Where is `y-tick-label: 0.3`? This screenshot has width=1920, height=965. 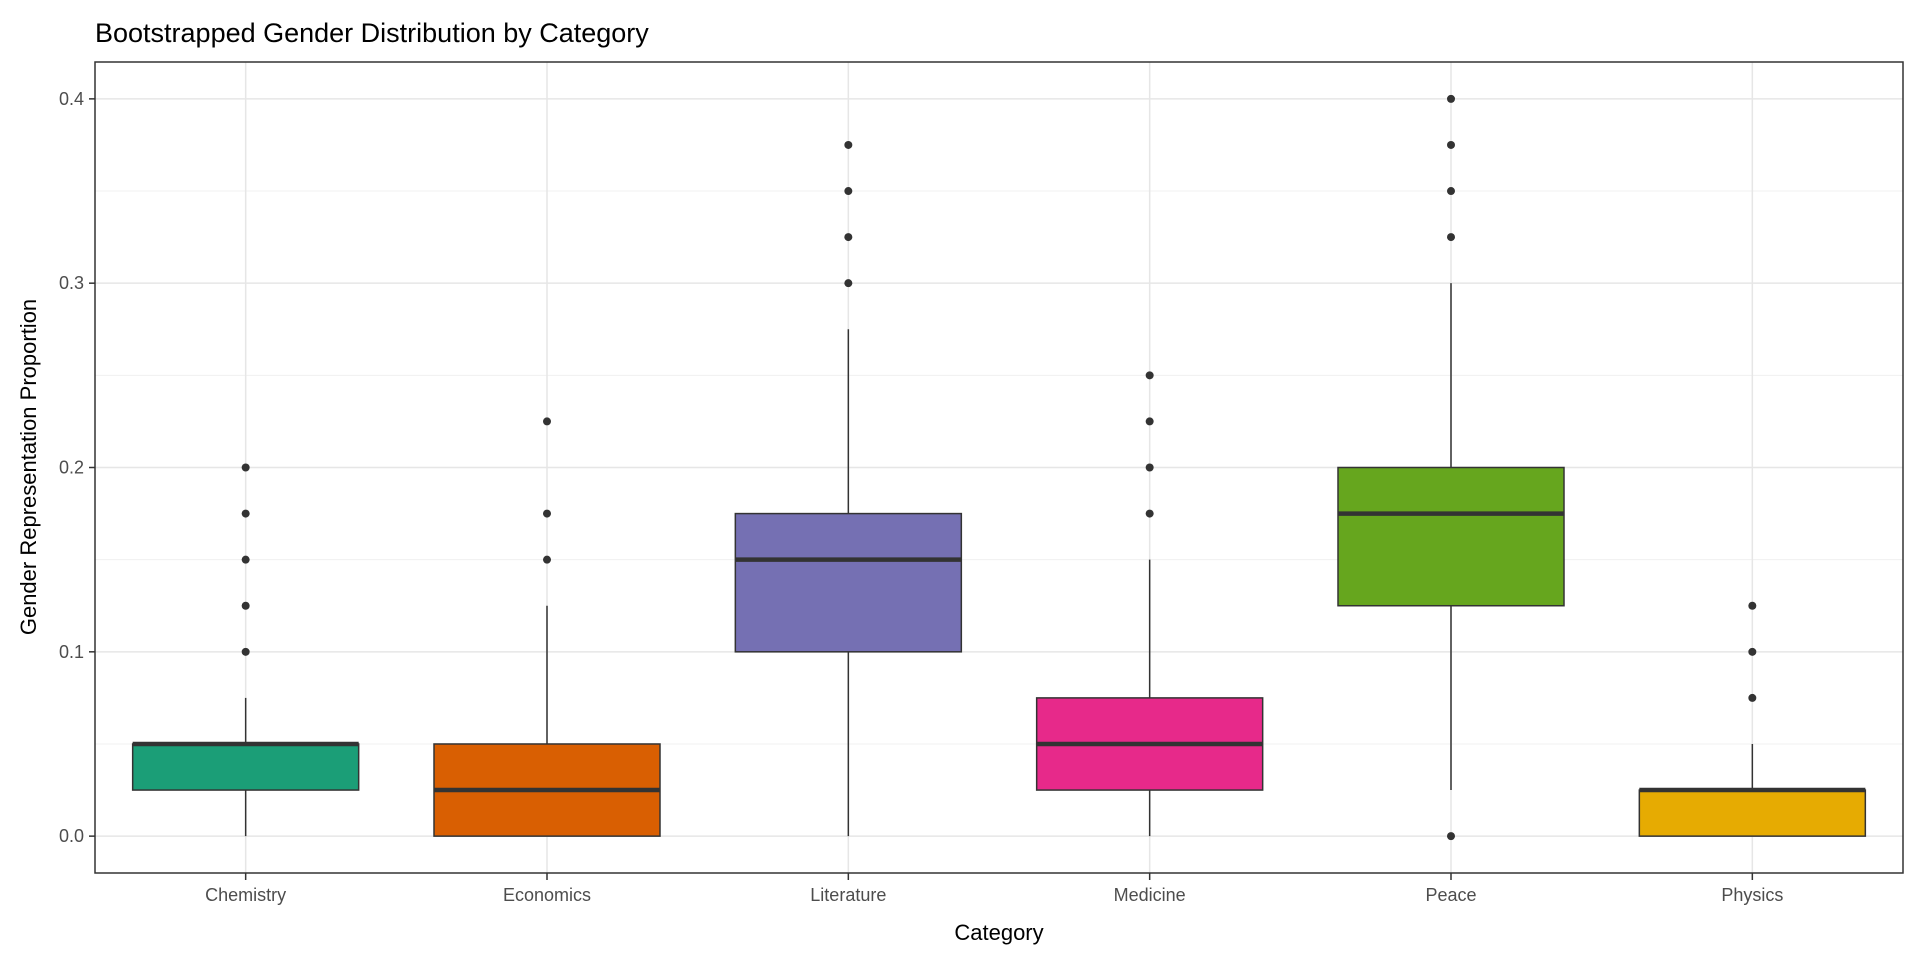
y-tick-label: 0.3 is located at coordinates (71, 283).